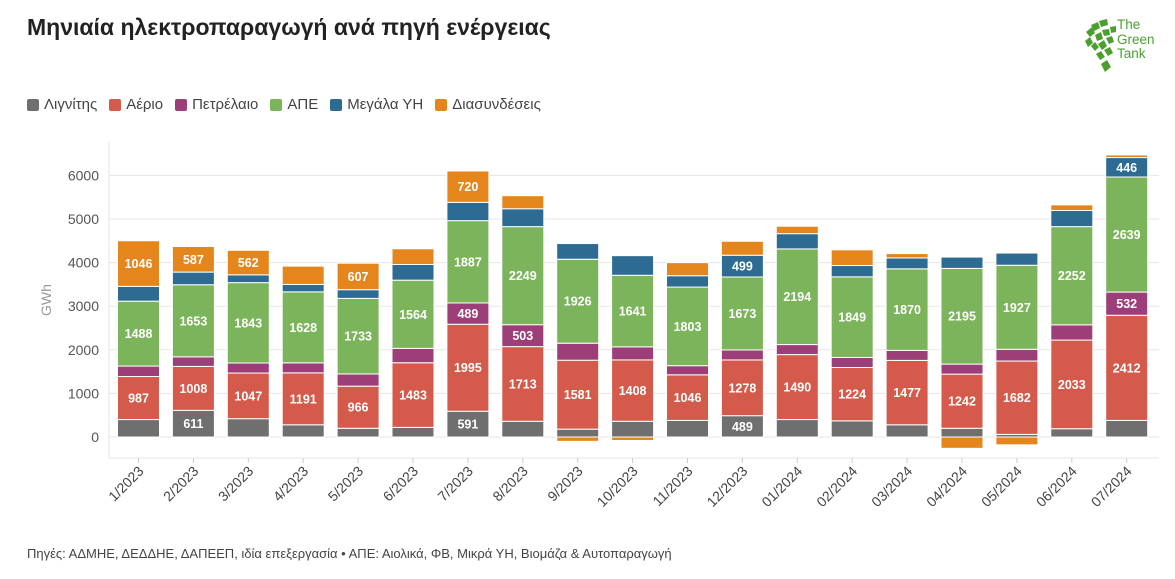  I want to click on the-green-tank-logo, so click(1126, 48).